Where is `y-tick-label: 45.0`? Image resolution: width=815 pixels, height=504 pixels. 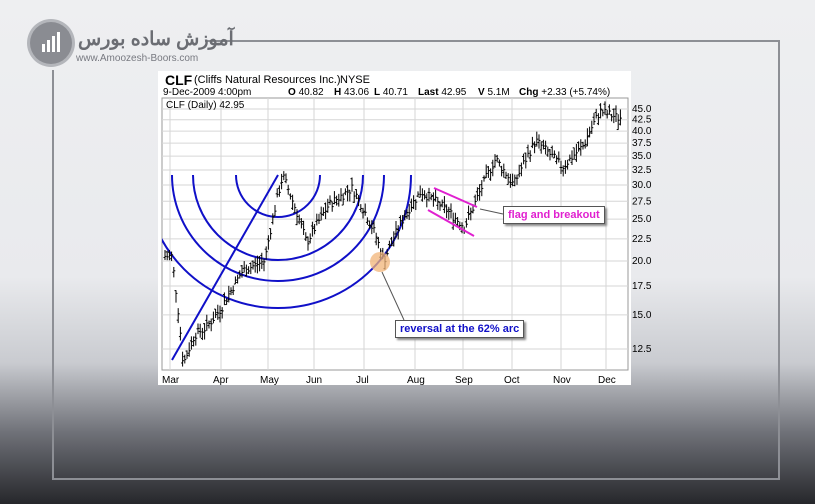
y-tick-label: 45.0 is located at coordinates (642, 109).